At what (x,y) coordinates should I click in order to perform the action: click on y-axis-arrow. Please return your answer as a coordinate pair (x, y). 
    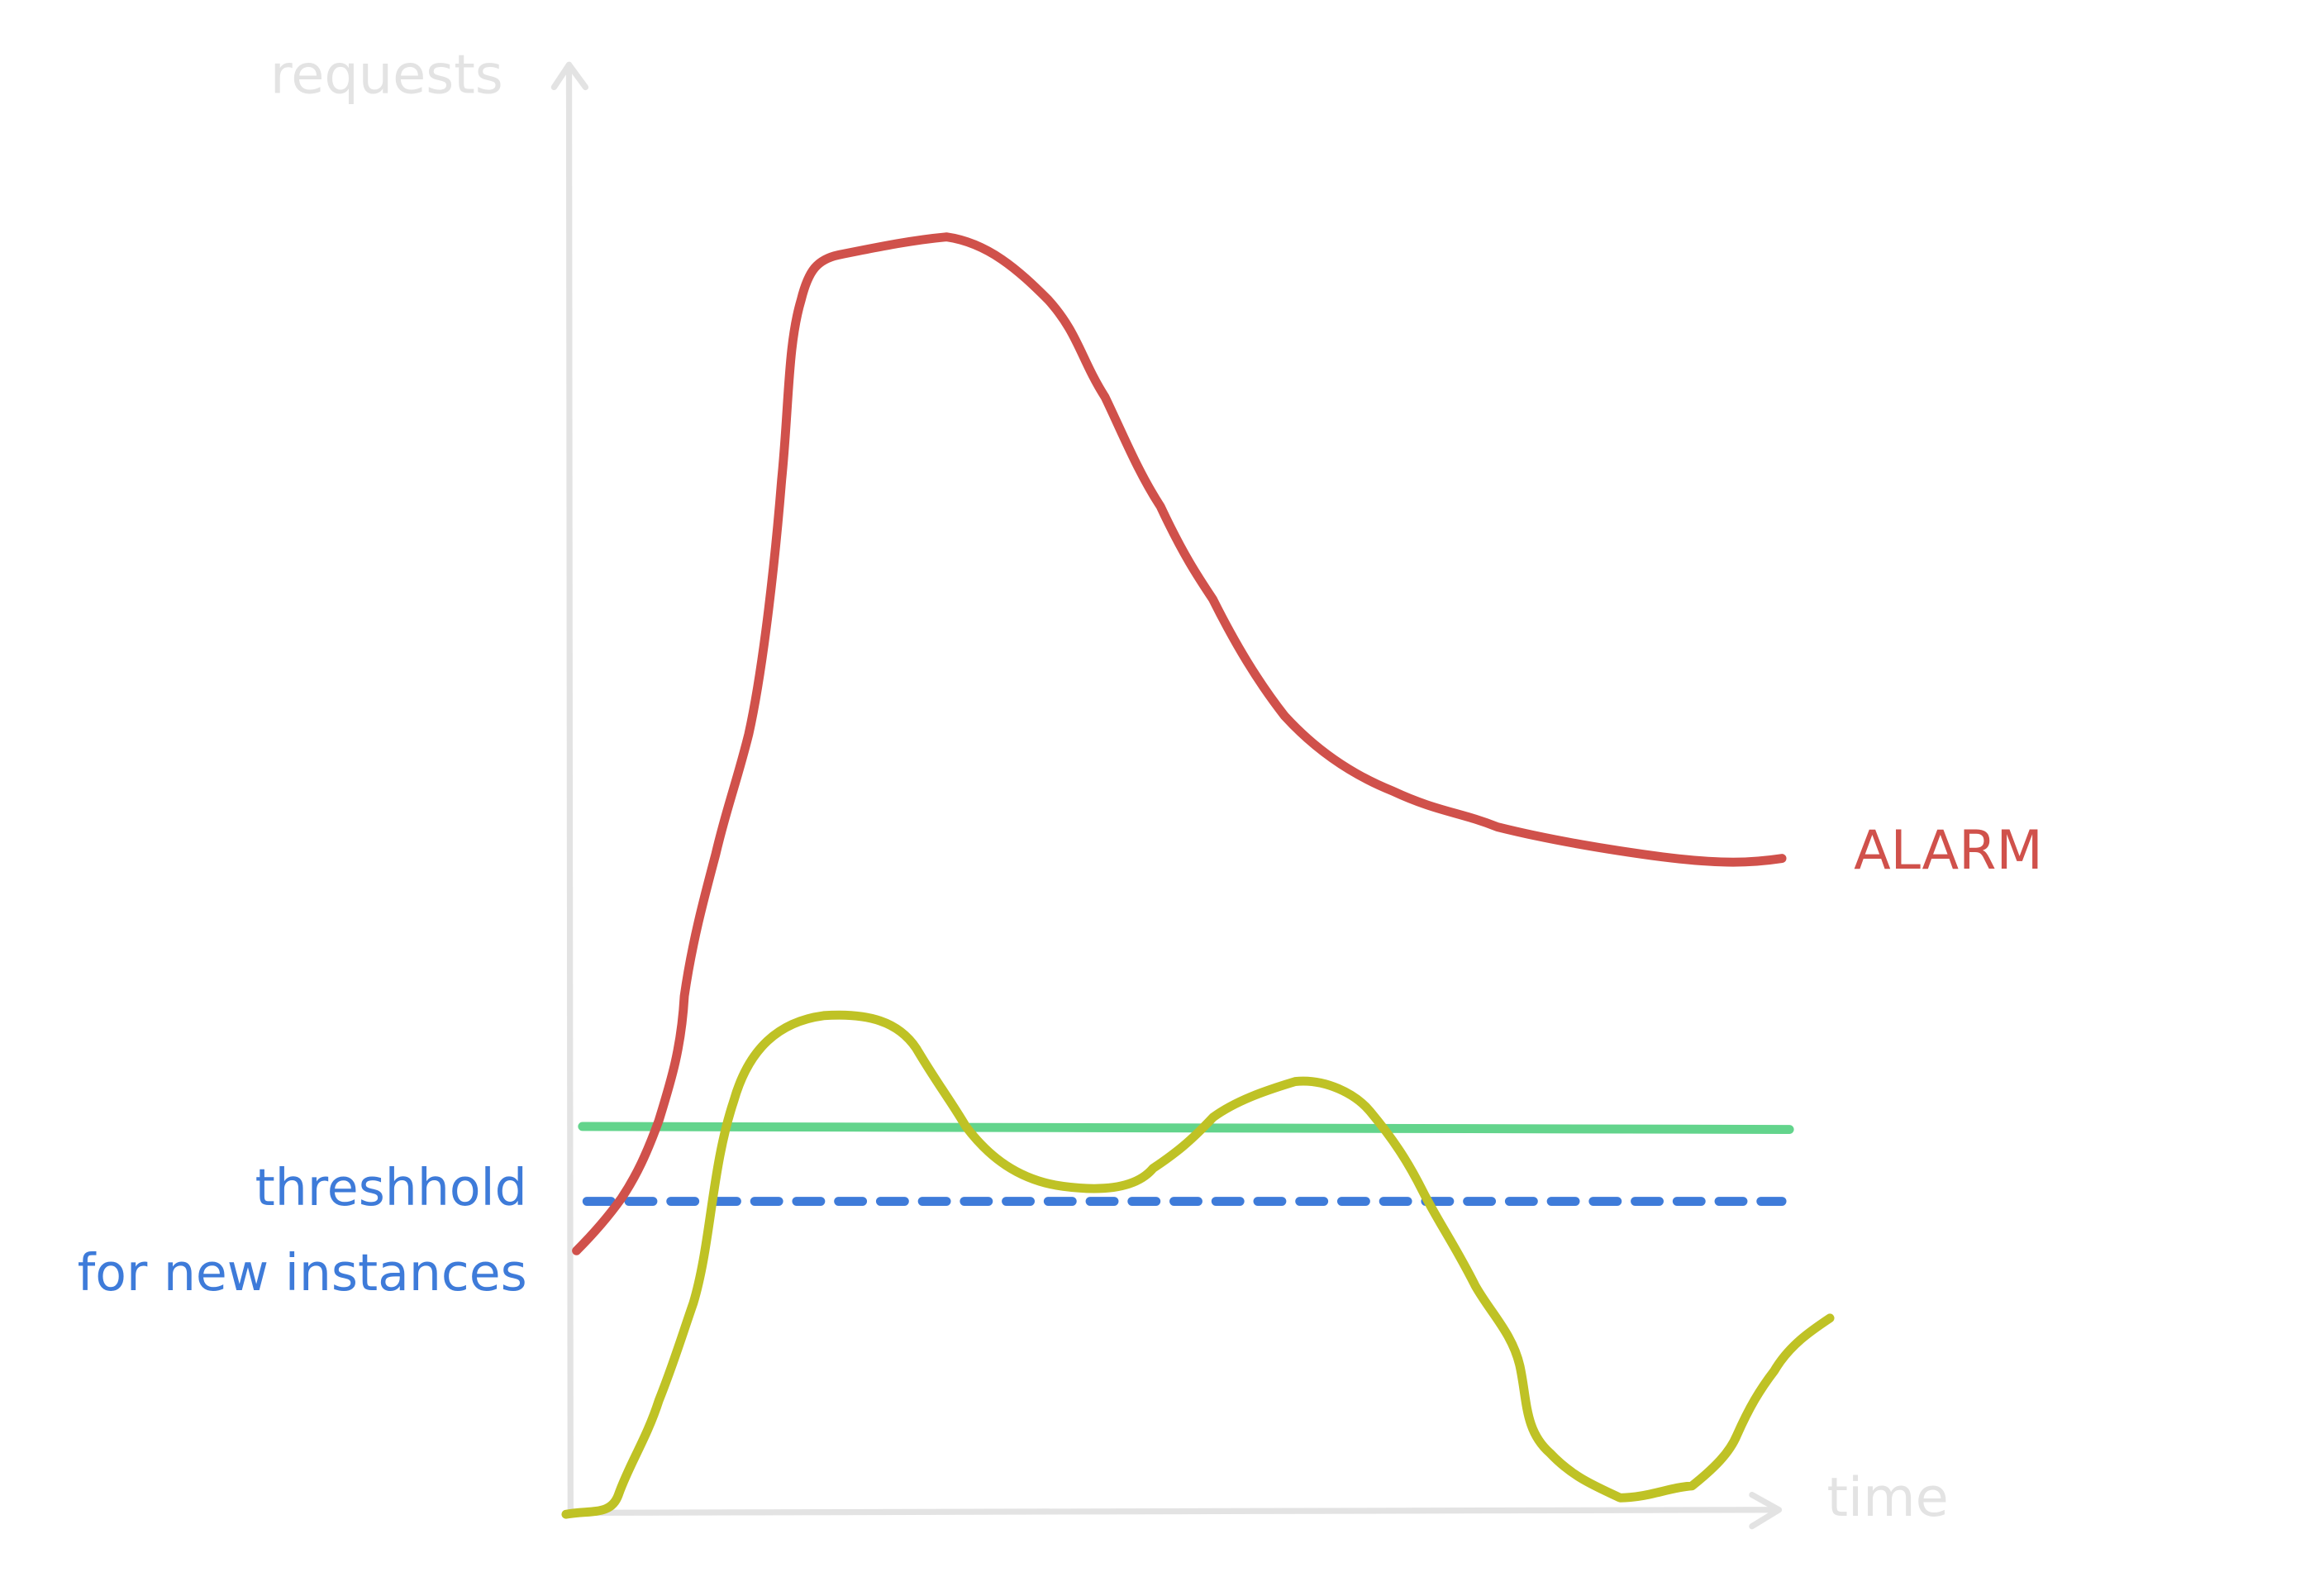
    Looking at the image, I should click on (569, 76).